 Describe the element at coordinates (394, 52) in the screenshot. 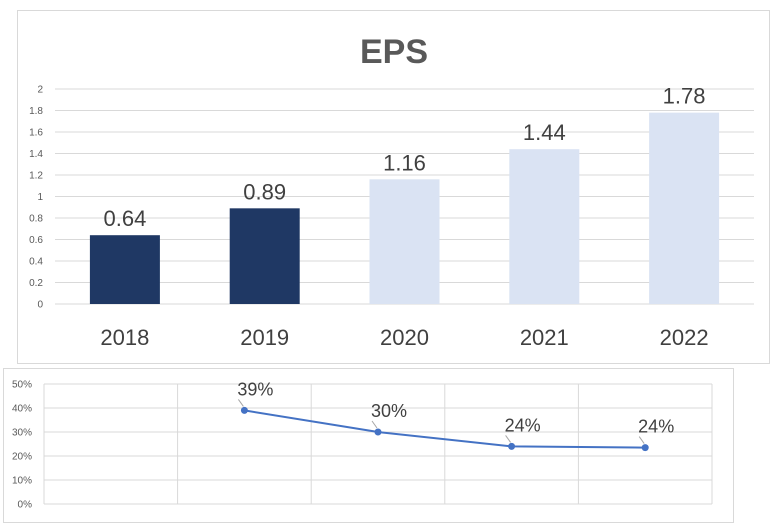

I see `chart-title: EPS` at that location.